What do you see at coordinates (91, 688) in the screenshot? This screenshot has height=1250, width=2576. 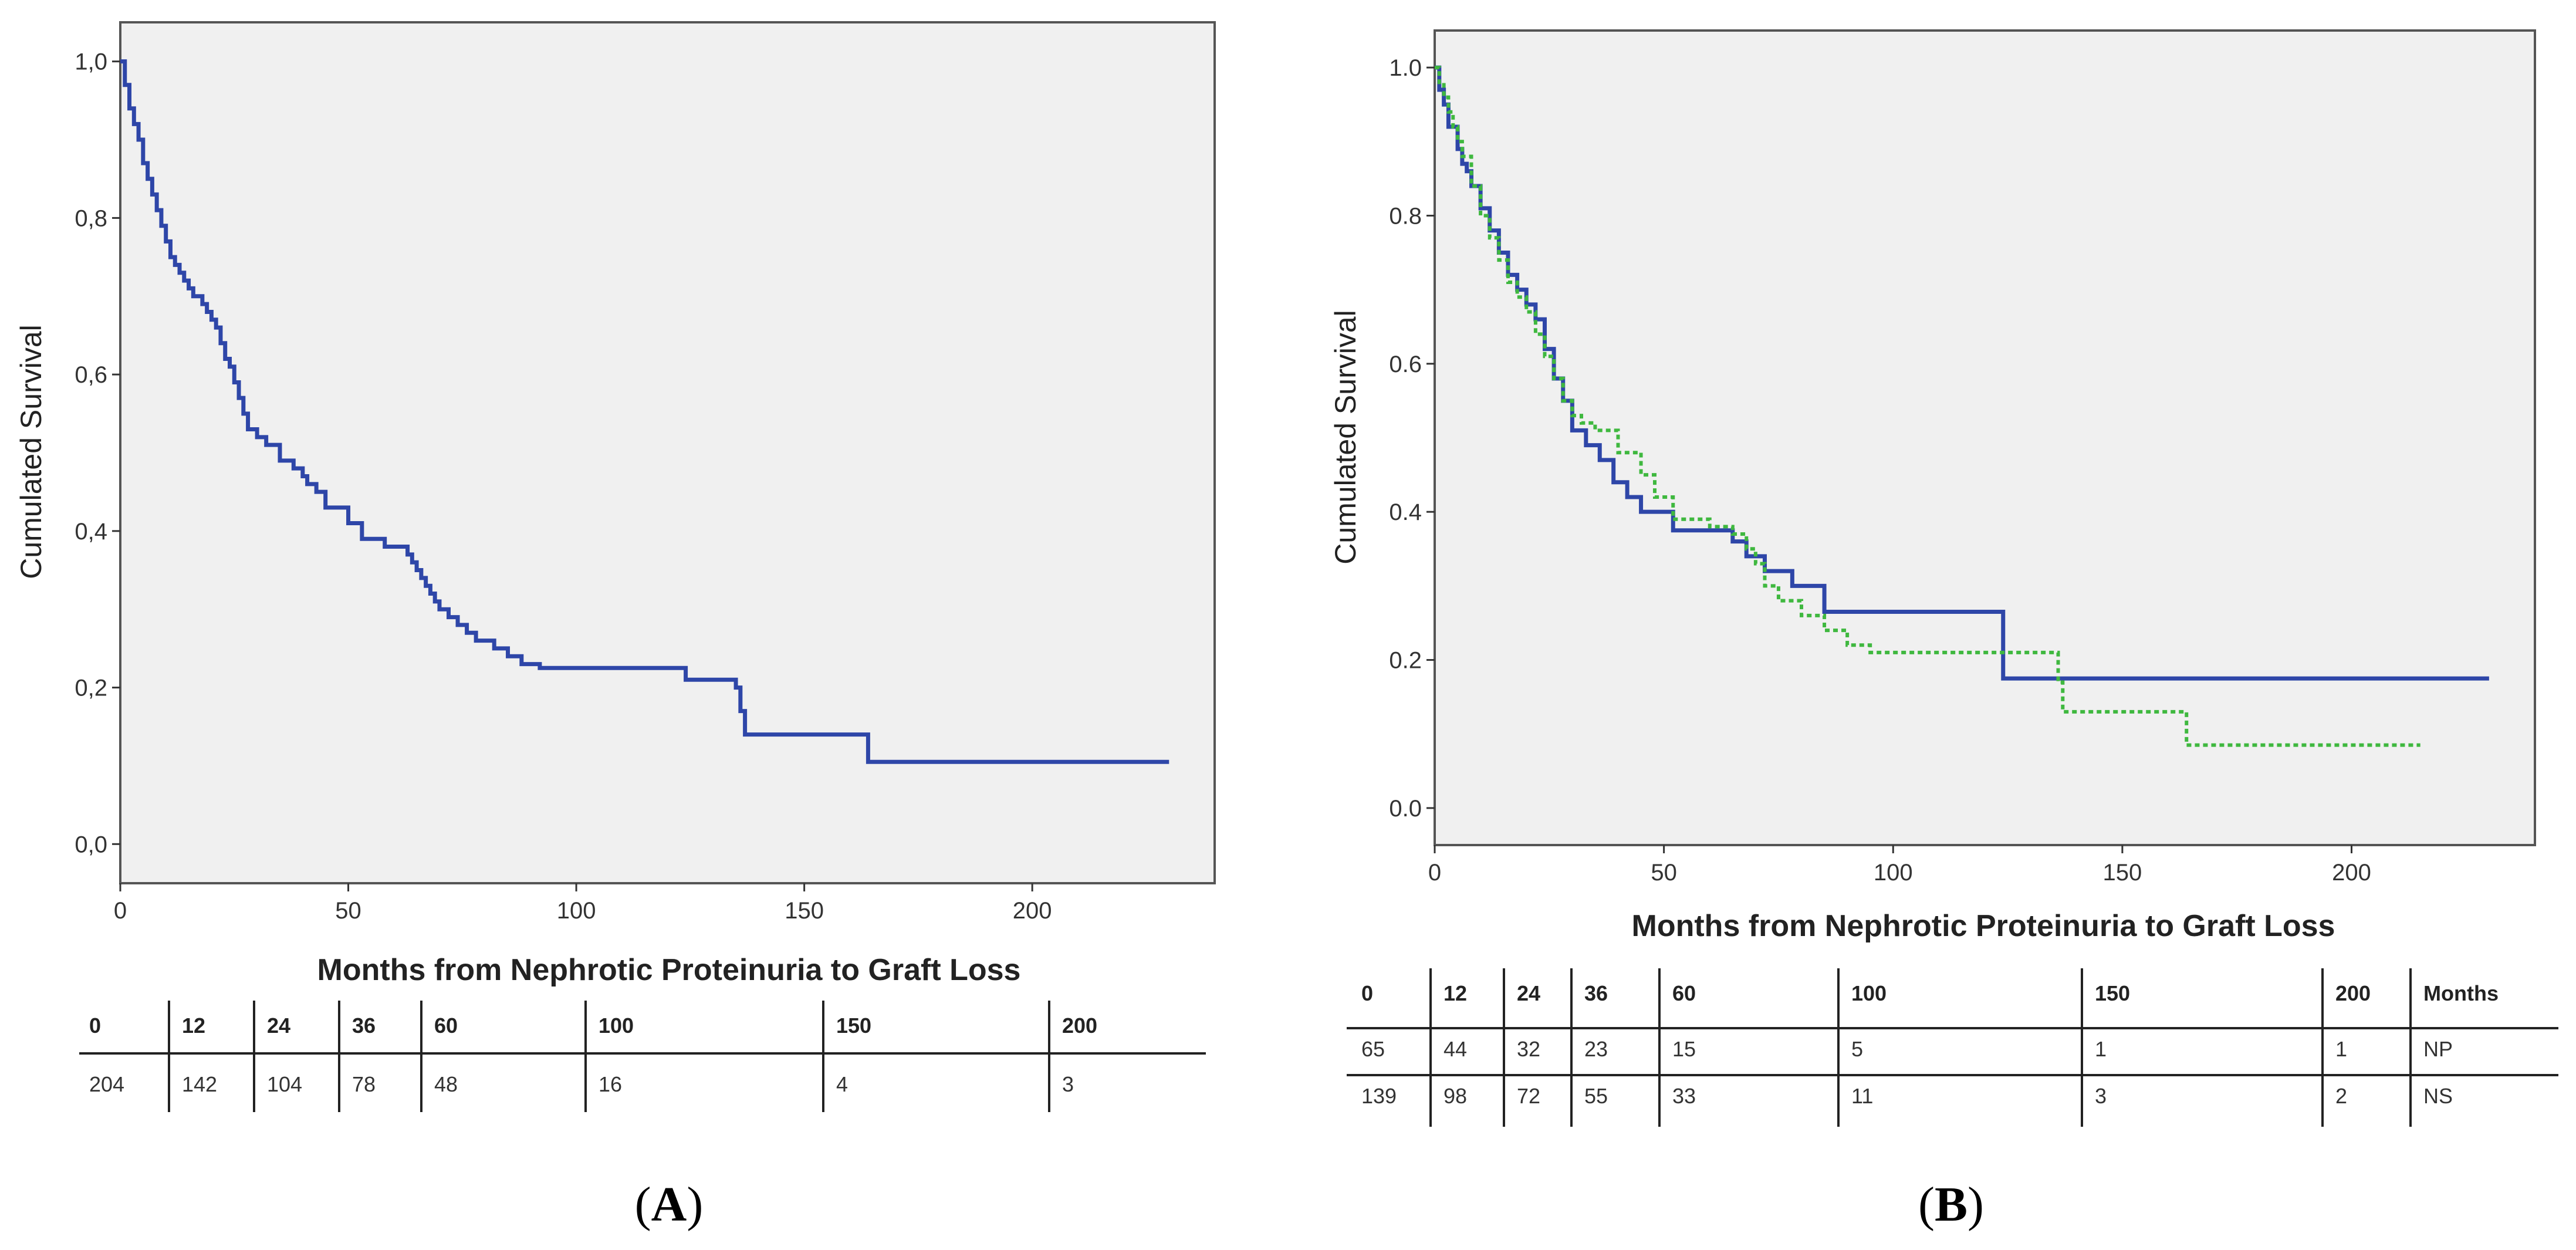 I see `y-tick-label-a: 0,2` at bounding box center [91, 688].